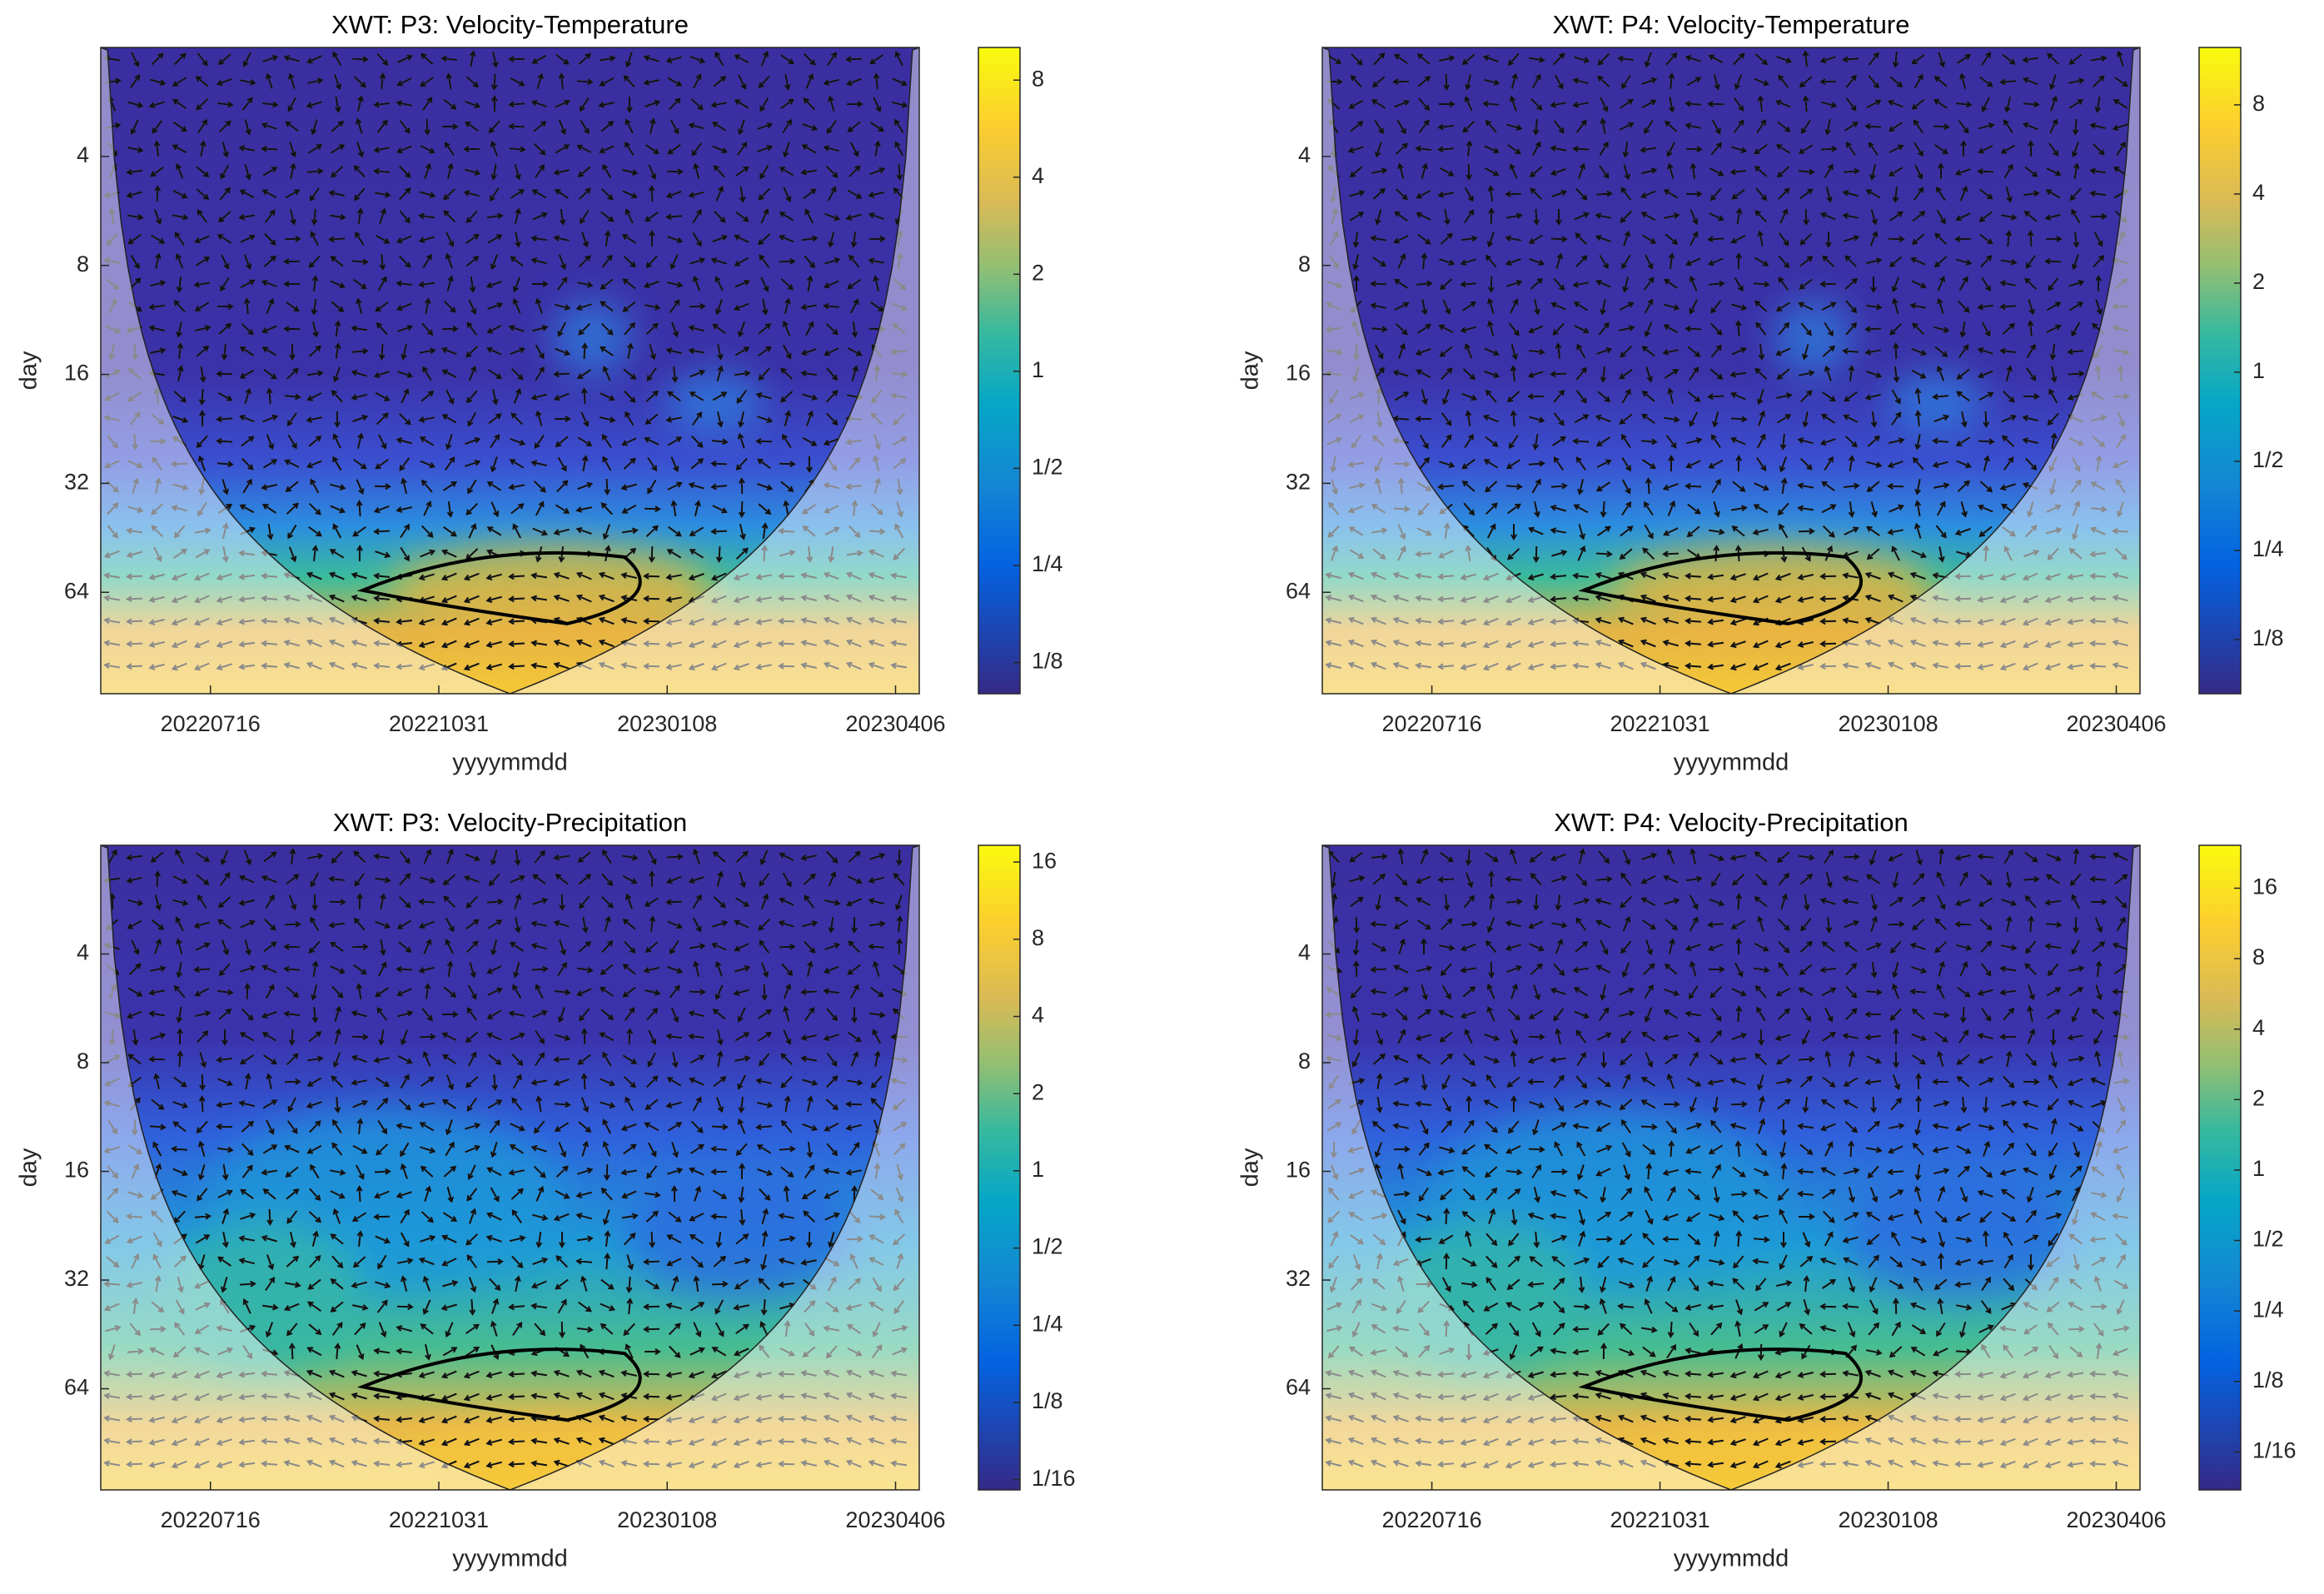  What do you see at coordinates (1045, 861) in the screenshot?
I see `colorbar-tick-label: 16` at bounding box center [1045, 861].